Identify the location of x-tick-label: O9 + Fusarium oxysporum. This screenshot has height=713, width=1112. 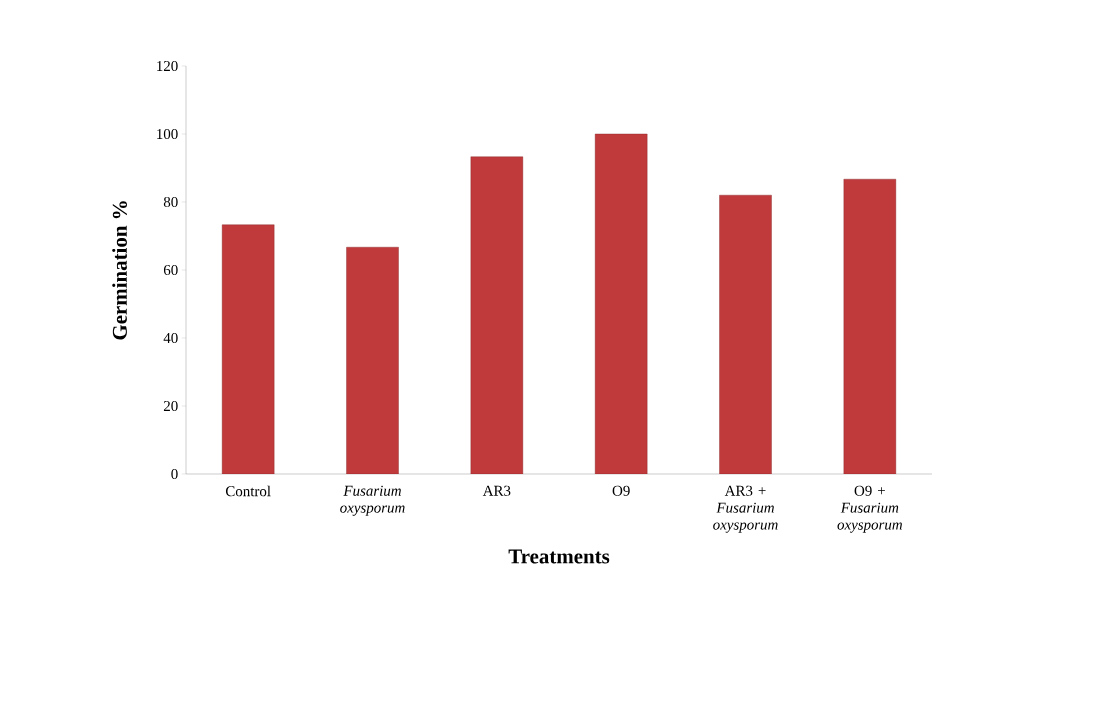
(869, 509).